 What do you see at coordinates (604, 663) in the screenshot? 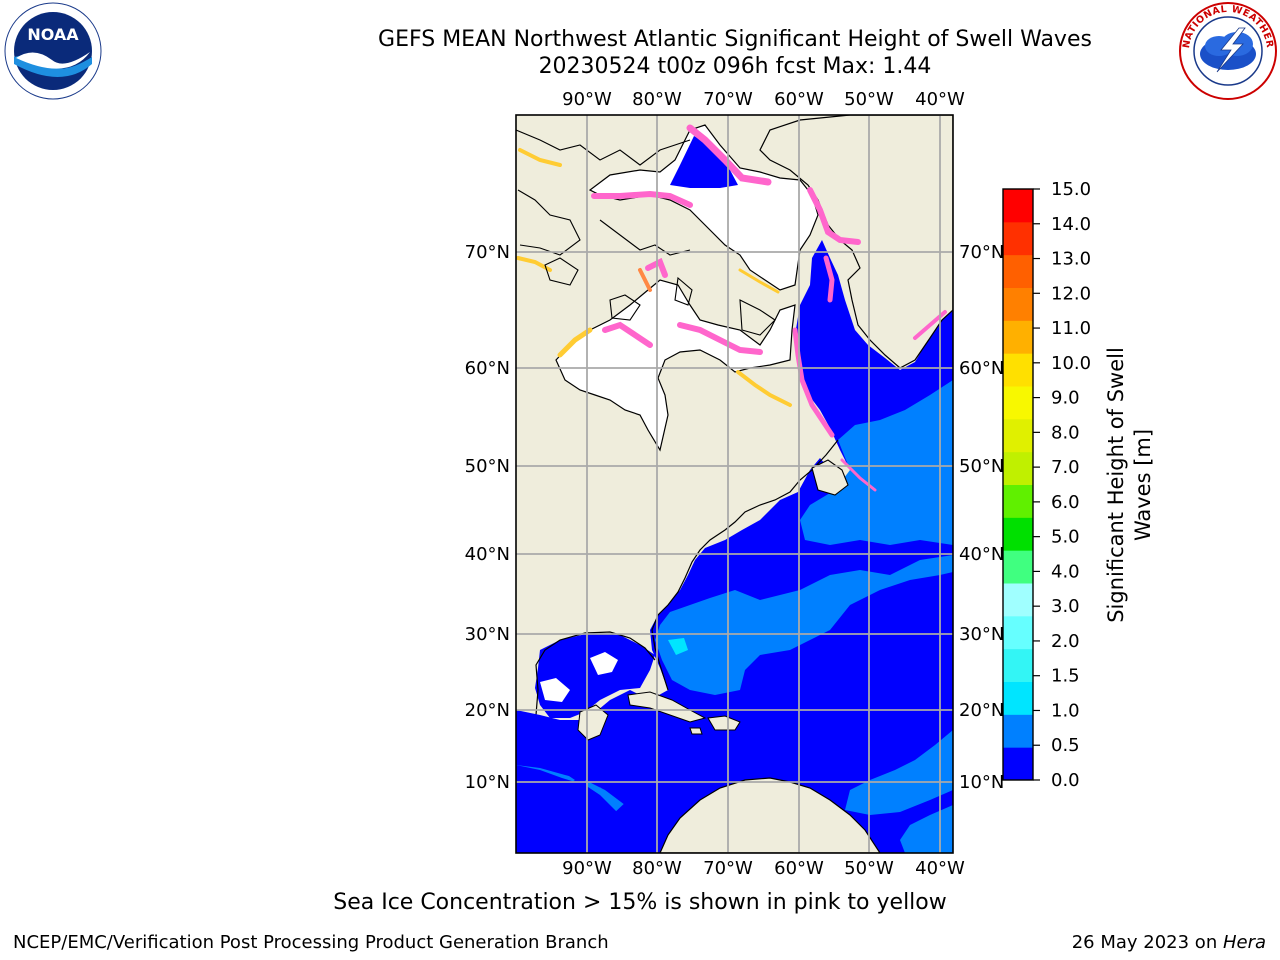
I see `gulf-white-patch` at bounding box center [604, 663].